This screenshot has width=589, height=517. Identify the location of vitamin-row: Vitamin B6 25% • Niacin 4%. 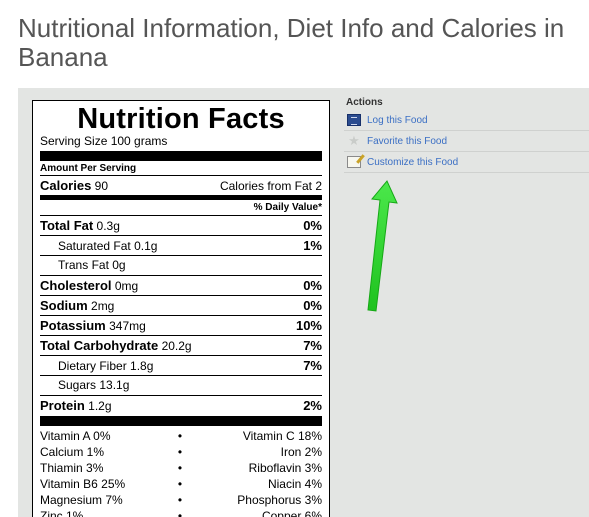
(181, 484).